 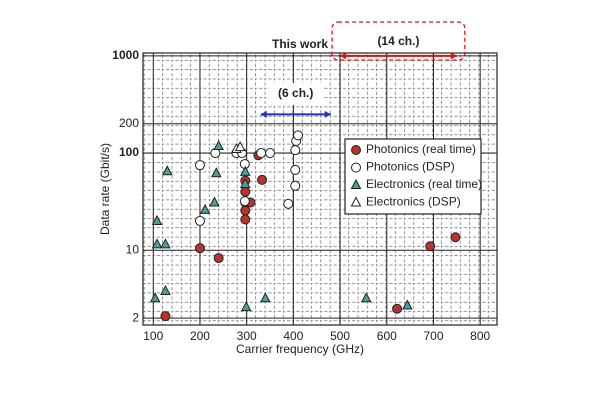 I want to click on x-tick-label: 500, so click(x=340, y=336).